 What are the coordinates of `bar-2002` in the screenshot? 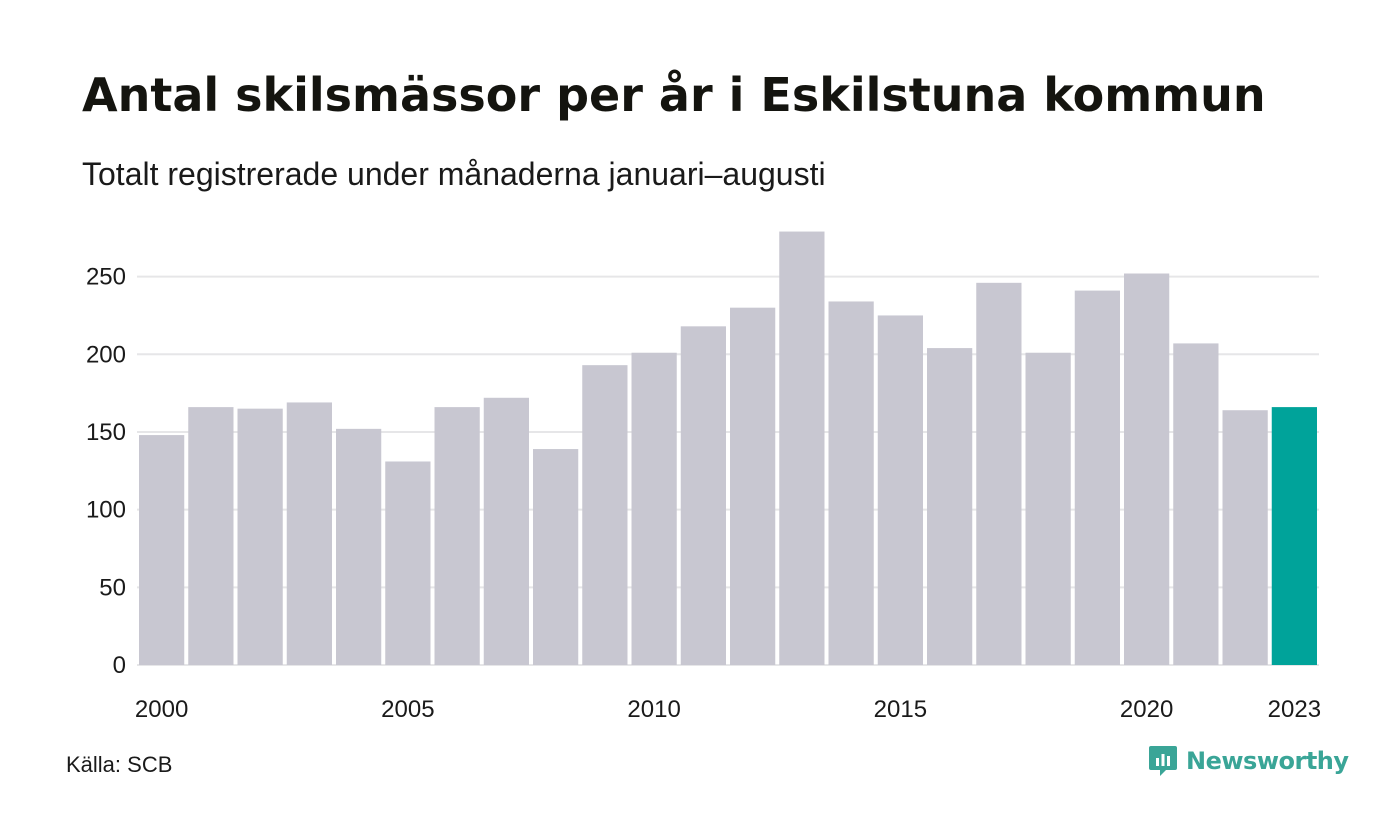 It's located at (260, 536).